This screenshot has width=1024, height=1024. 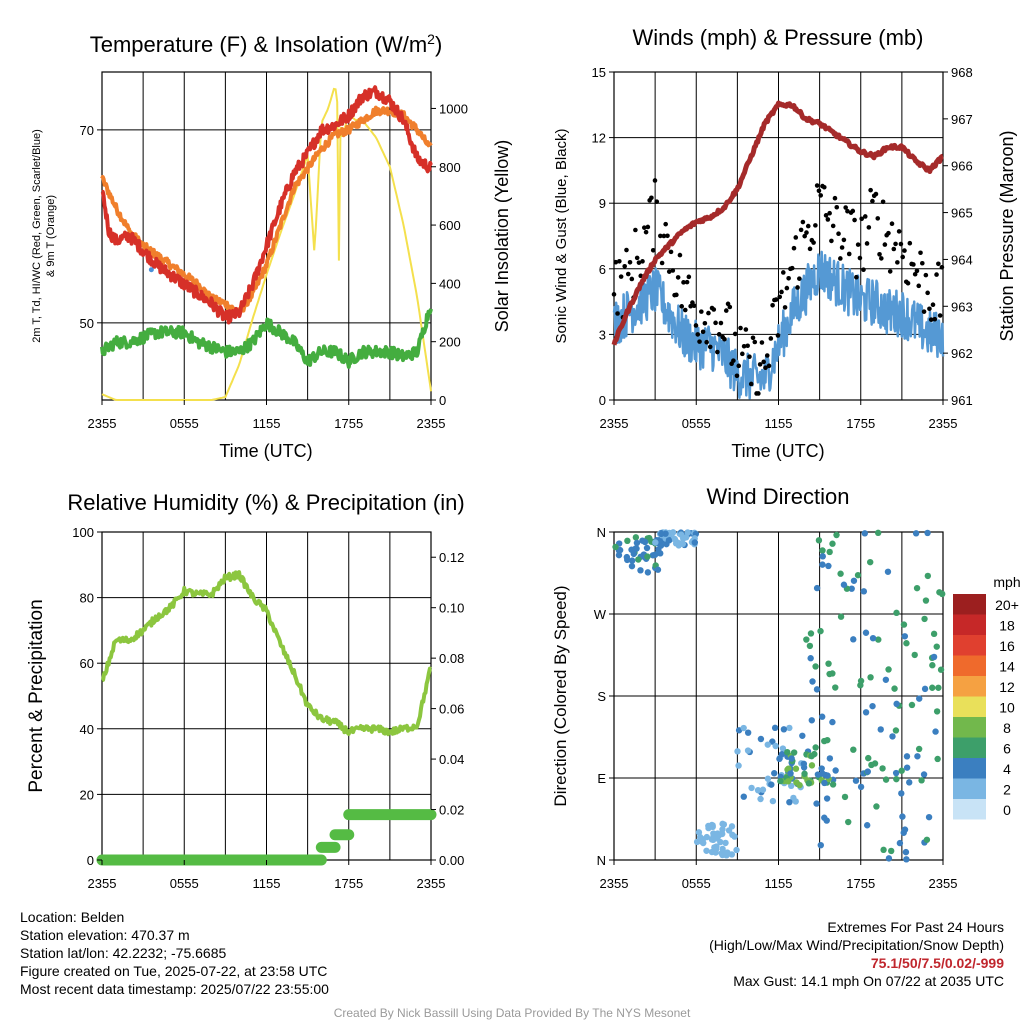 What do you see at coordinates (868, 981) in the screenshot?
I see `max-gust-text: Max Gust: 14.1 mph On 07/22 at 2035 UTC` at bounding box center [868, 981].